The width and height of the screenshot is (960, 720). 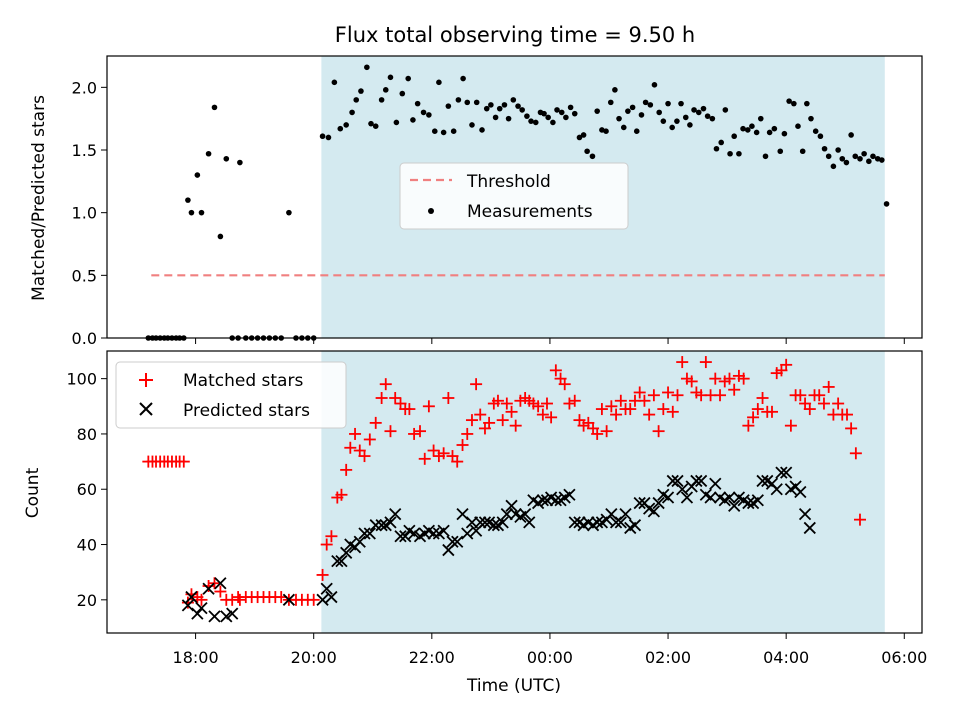 What do you see at coordinates (84, 338) in the screenshot?
I see `top-ytick-label: 0.0` at bounding box center [84, 338].